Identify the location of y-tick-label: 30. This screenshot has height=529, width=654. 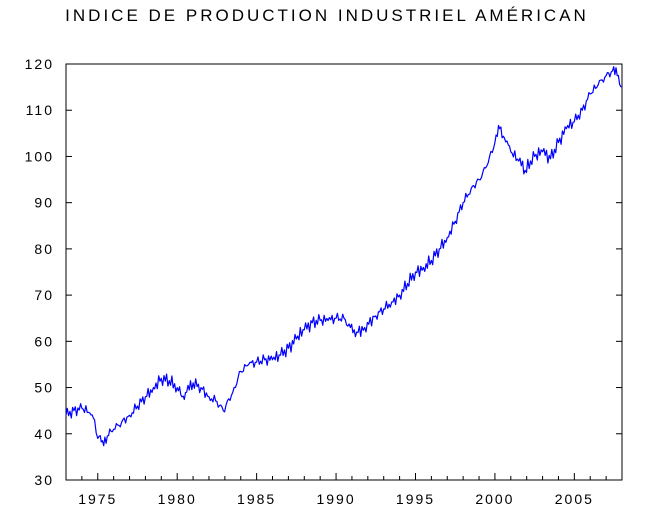
(44, 480).